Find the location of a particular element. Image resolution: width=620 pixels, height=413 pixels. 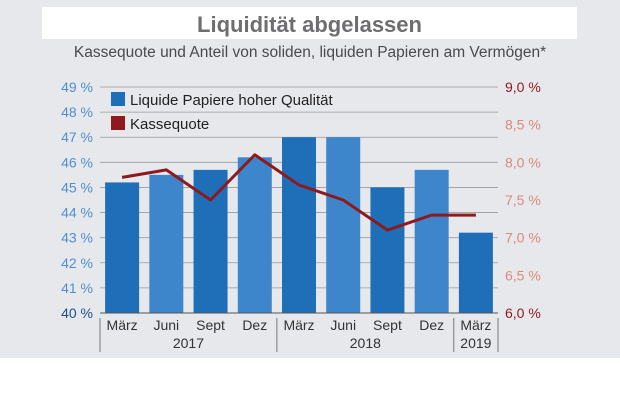

chart-title: Liquidität abgelassen is located at coordinates (309, 24).